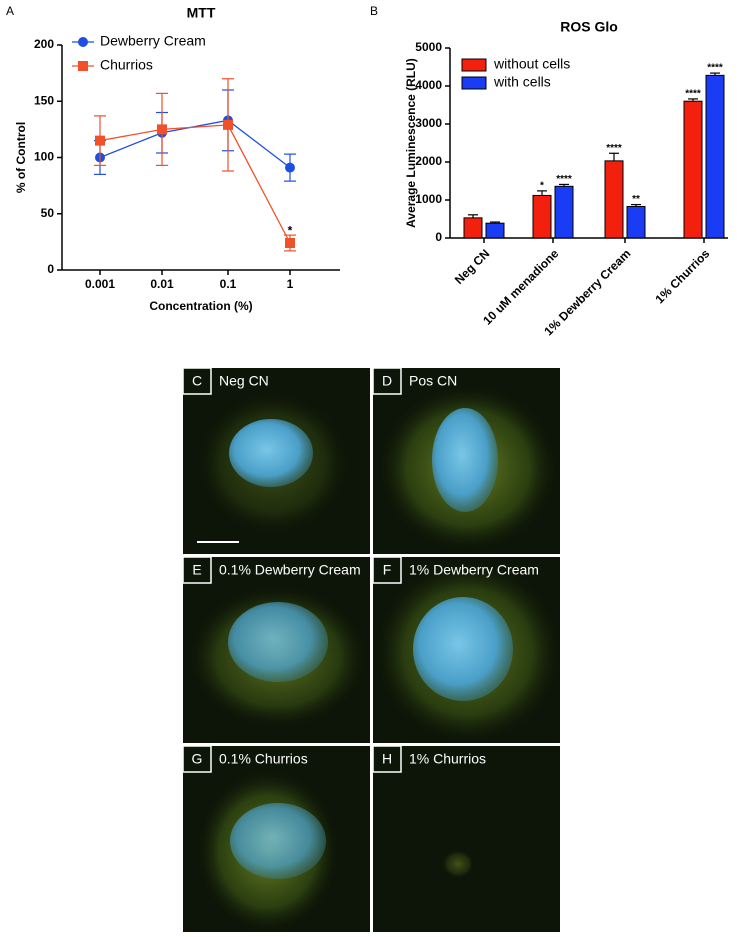  I want to click on y-tick-label: 5000, so click(428, 47).